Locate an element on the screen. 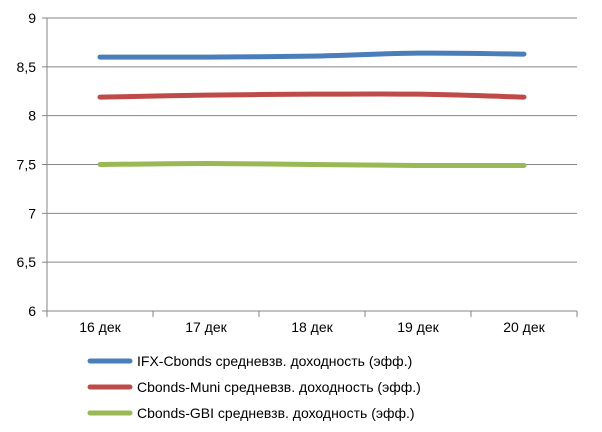  legend-label: Cbonds-GBI средневзв. доходность (эфф.) is located at coordinates (276, 413).